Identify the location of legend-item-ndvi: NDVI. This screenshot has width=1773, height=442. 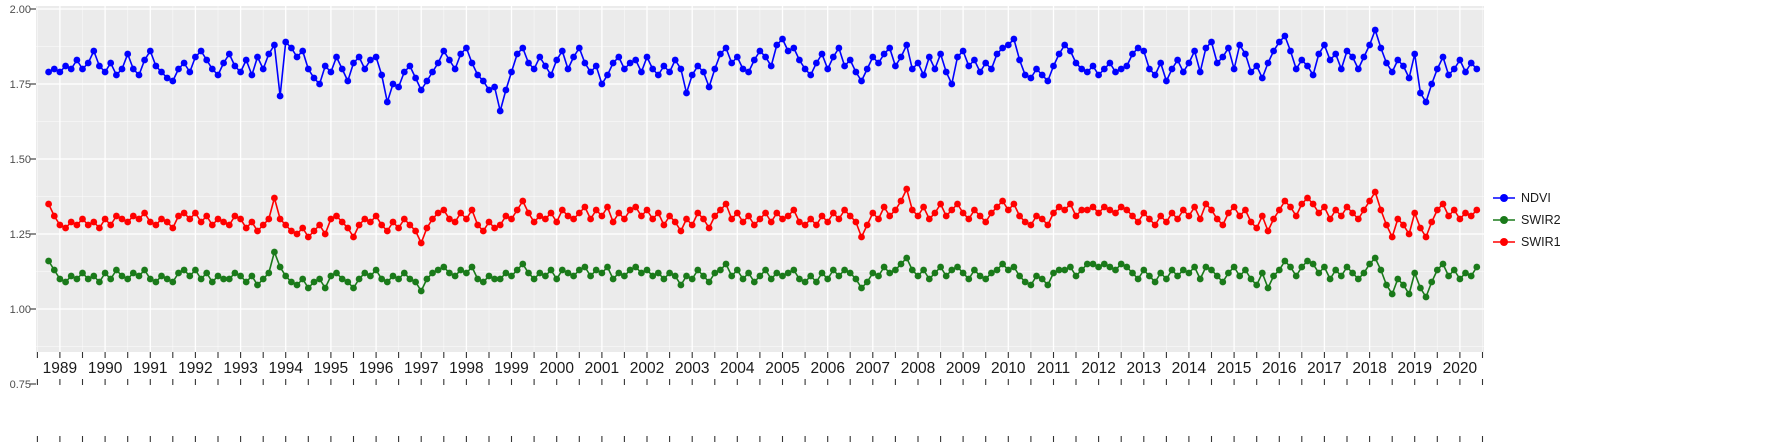
(1526, 197).